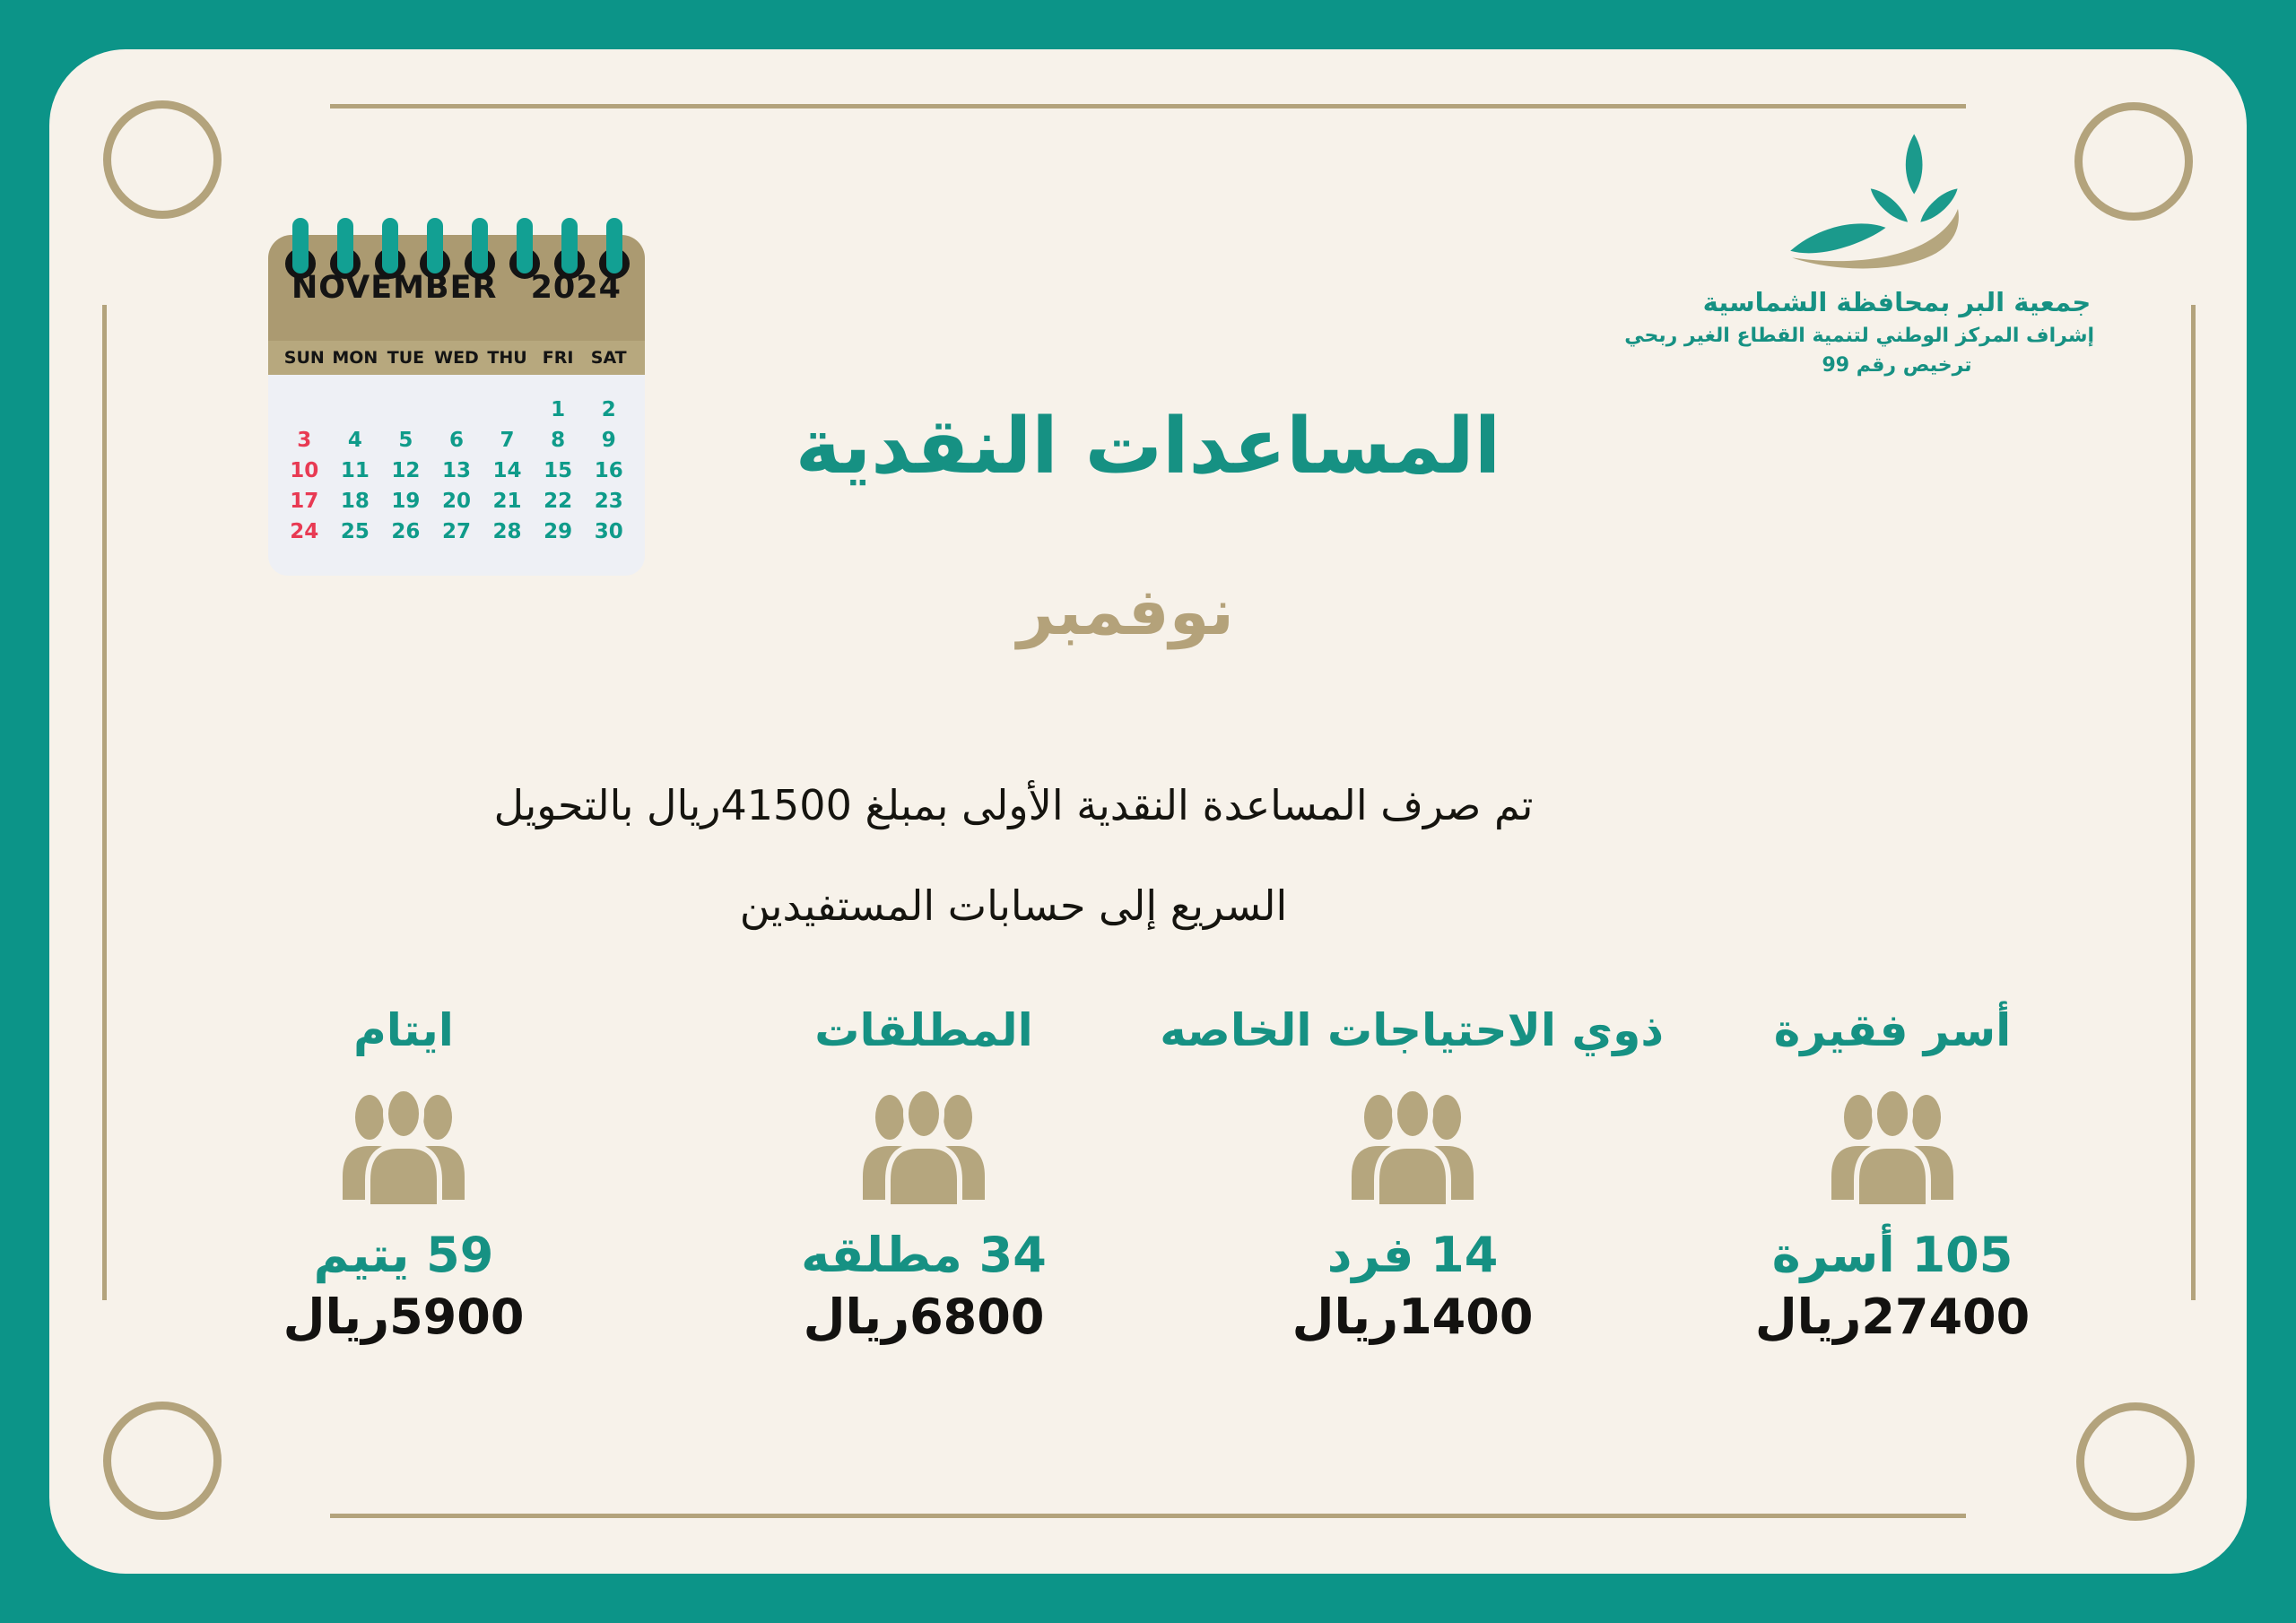  Describe the element at coordinates (162, 1461) in the screenshot. I see `decor-circle-bottom-left` at that location.